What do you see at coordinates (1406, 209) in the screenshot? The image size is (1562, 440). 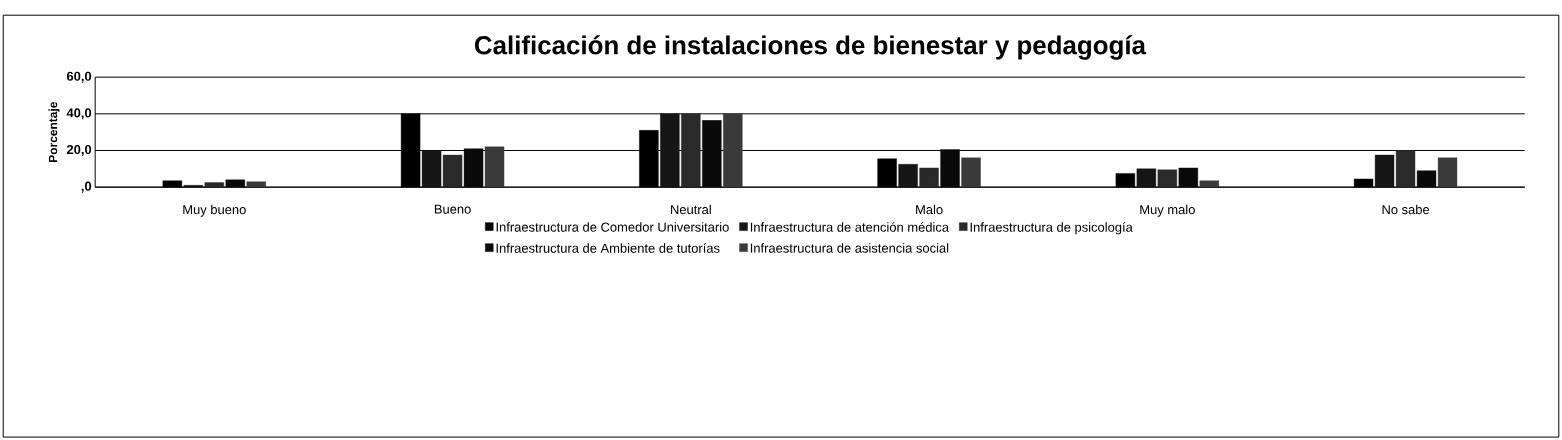 I see `x-tick-label: No sabe` at bounding box center [1406, 209].